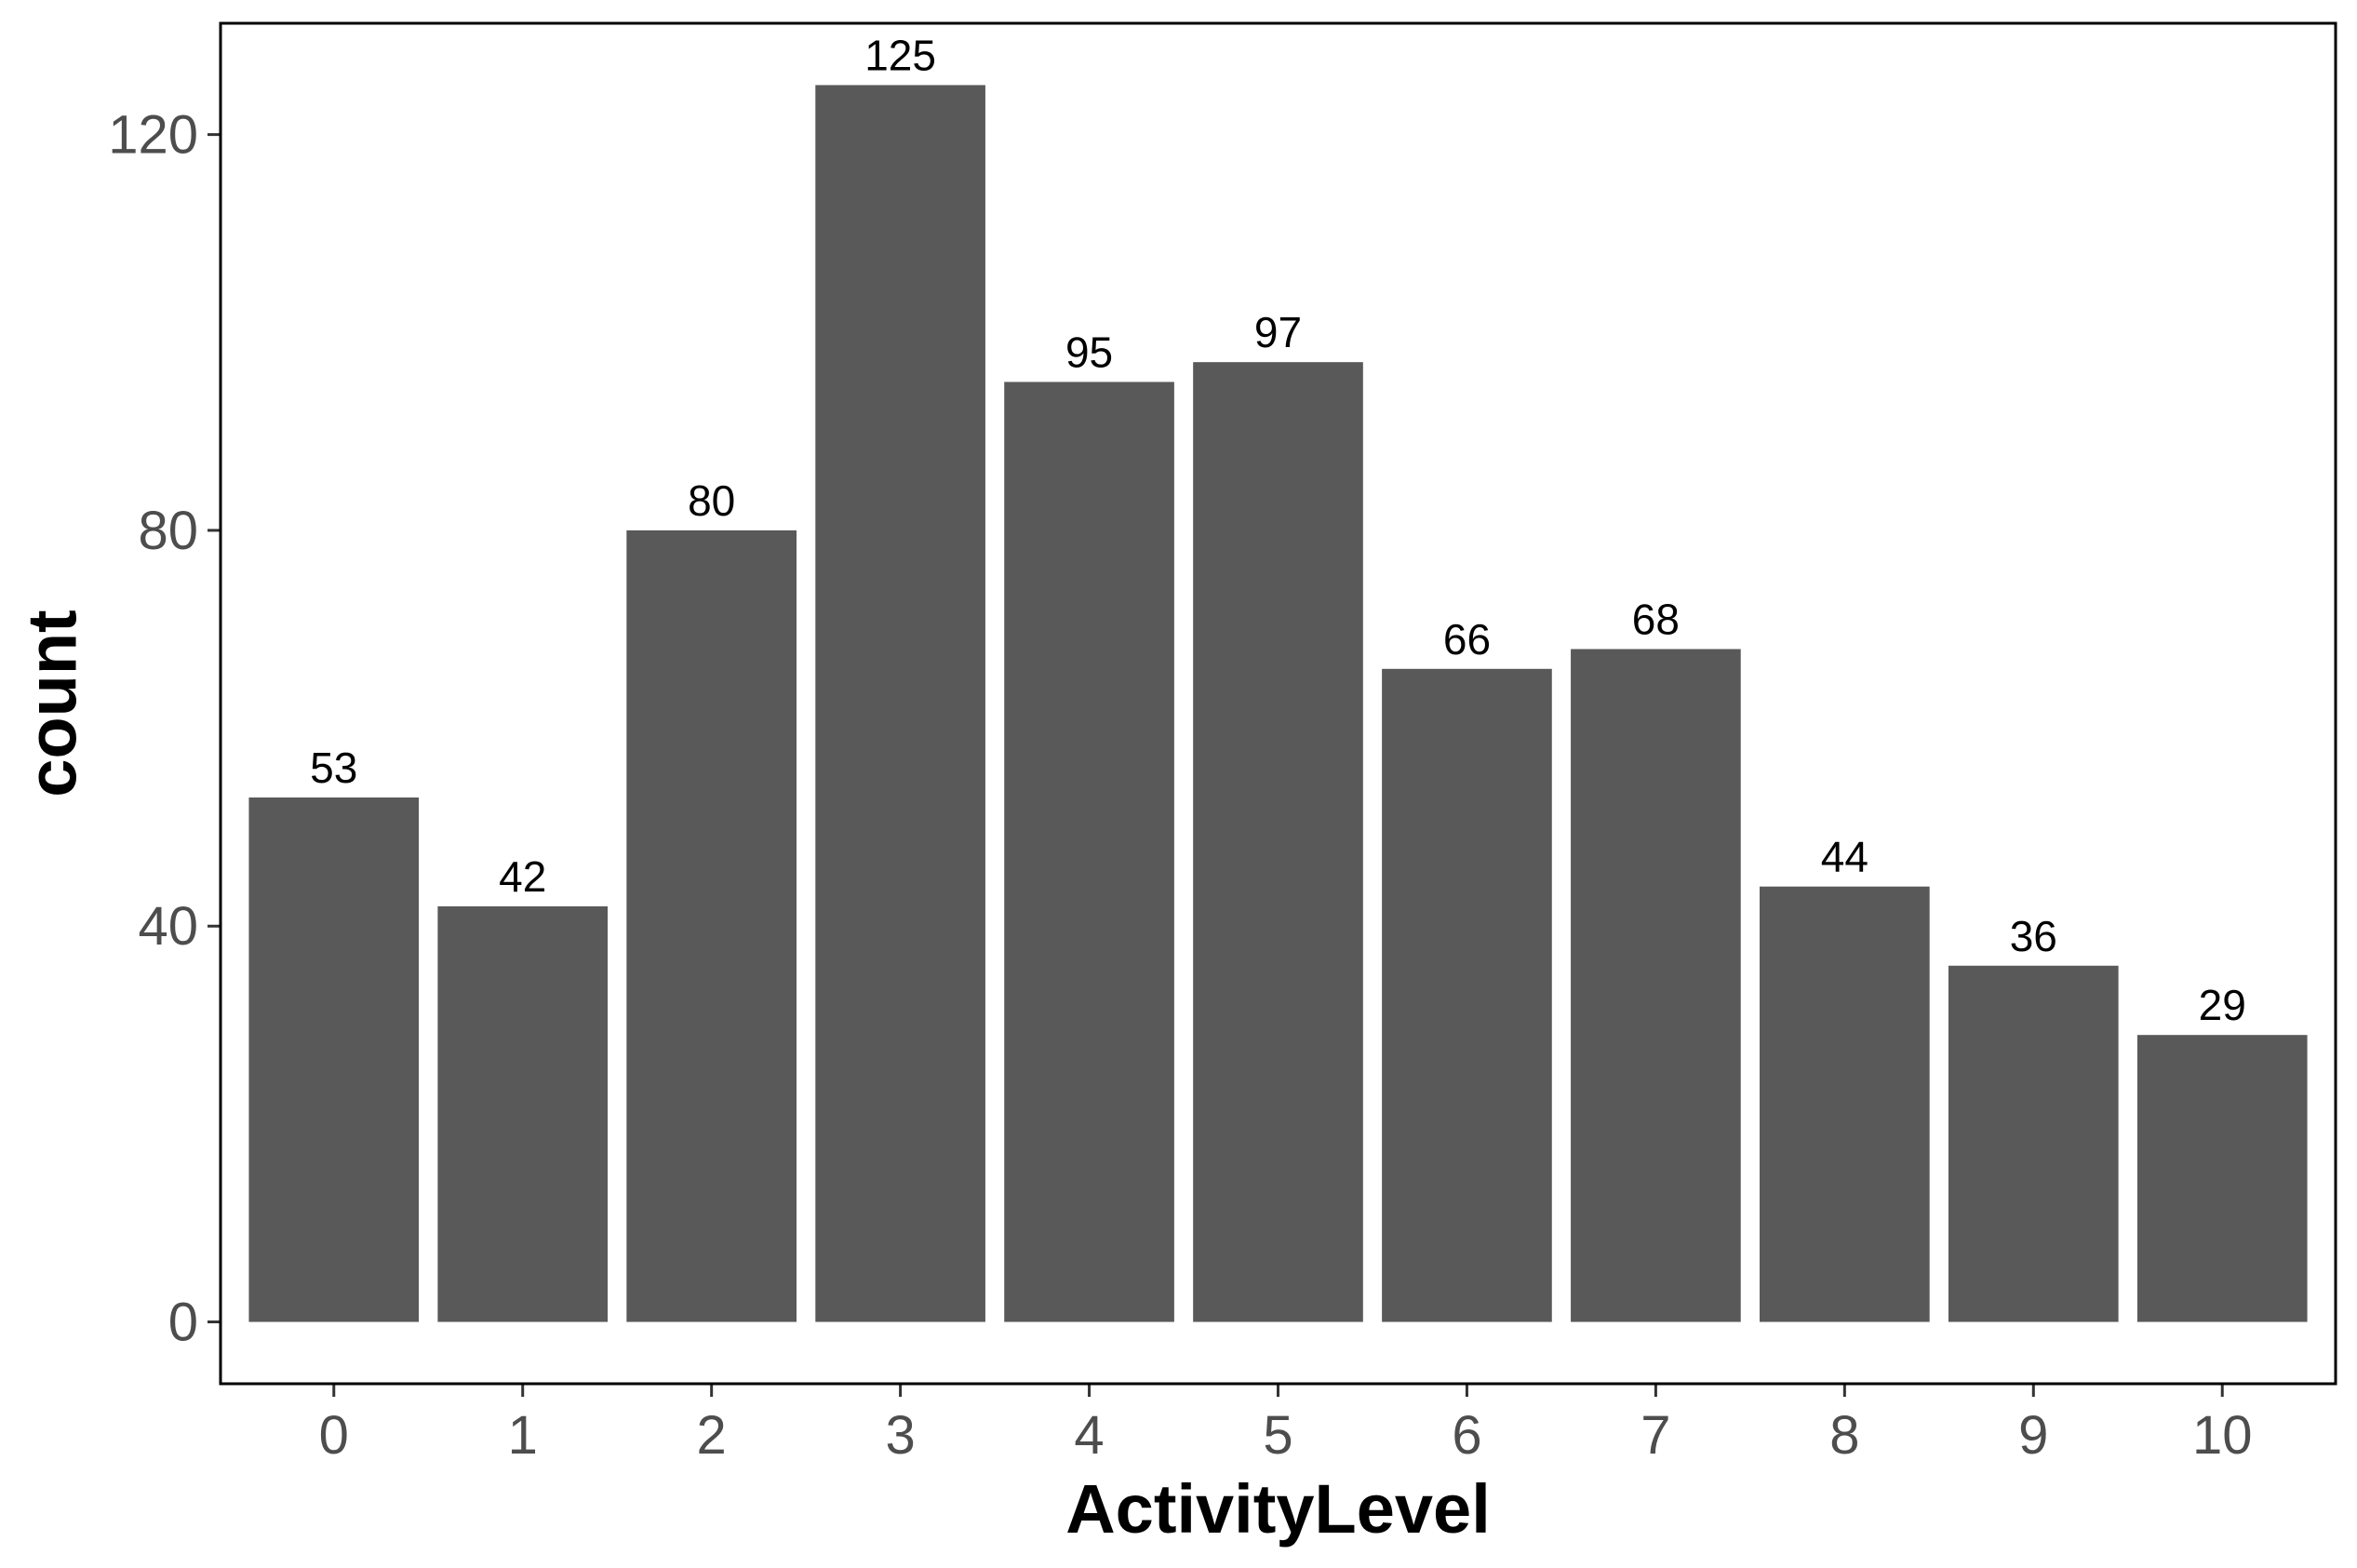 The height and width of the screenshot is (1568, 2357). I want to click on bar-value-label-0: 53, so click(333, 768).